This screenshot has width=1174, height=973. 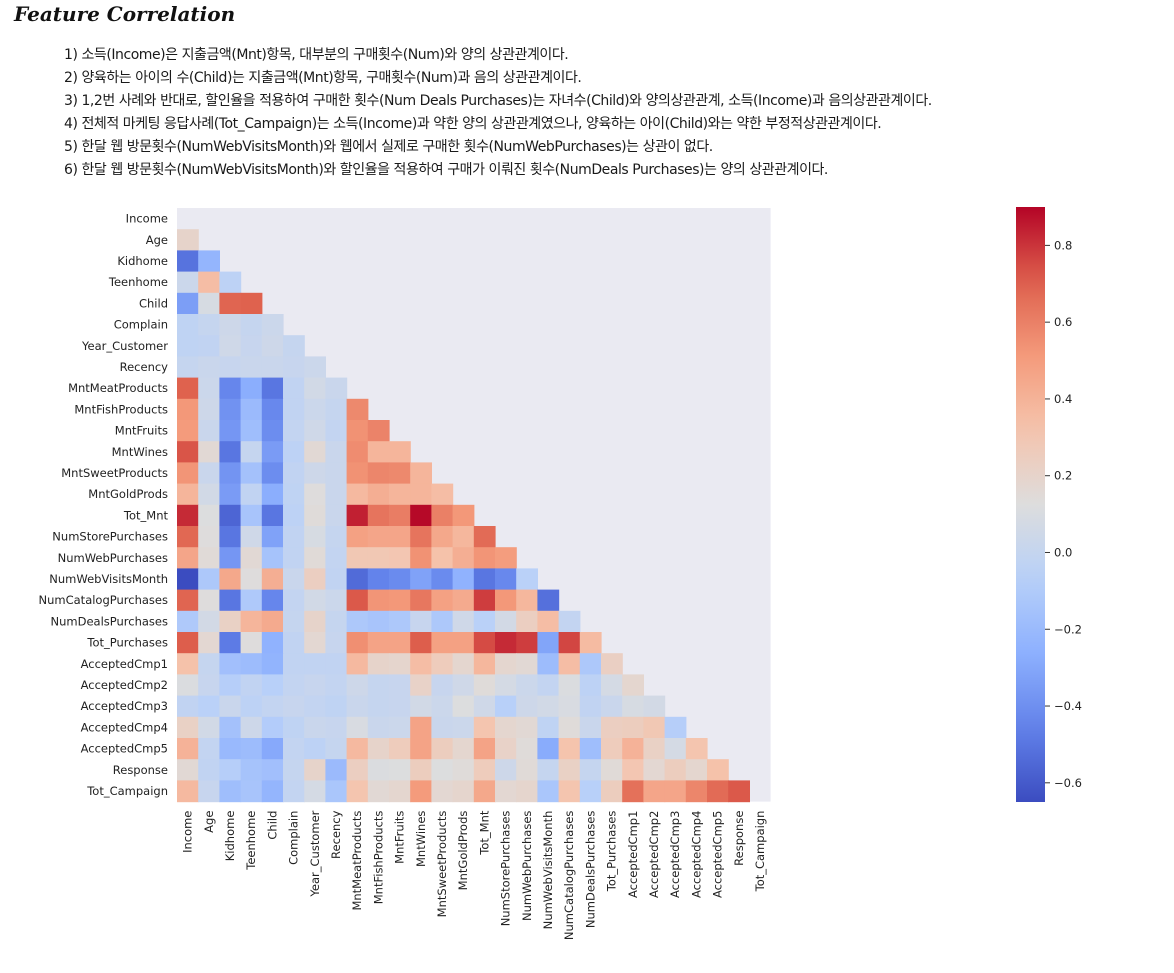 I want to click on y-tick-label: Tot_Mnt, so click(x=146, y=515).